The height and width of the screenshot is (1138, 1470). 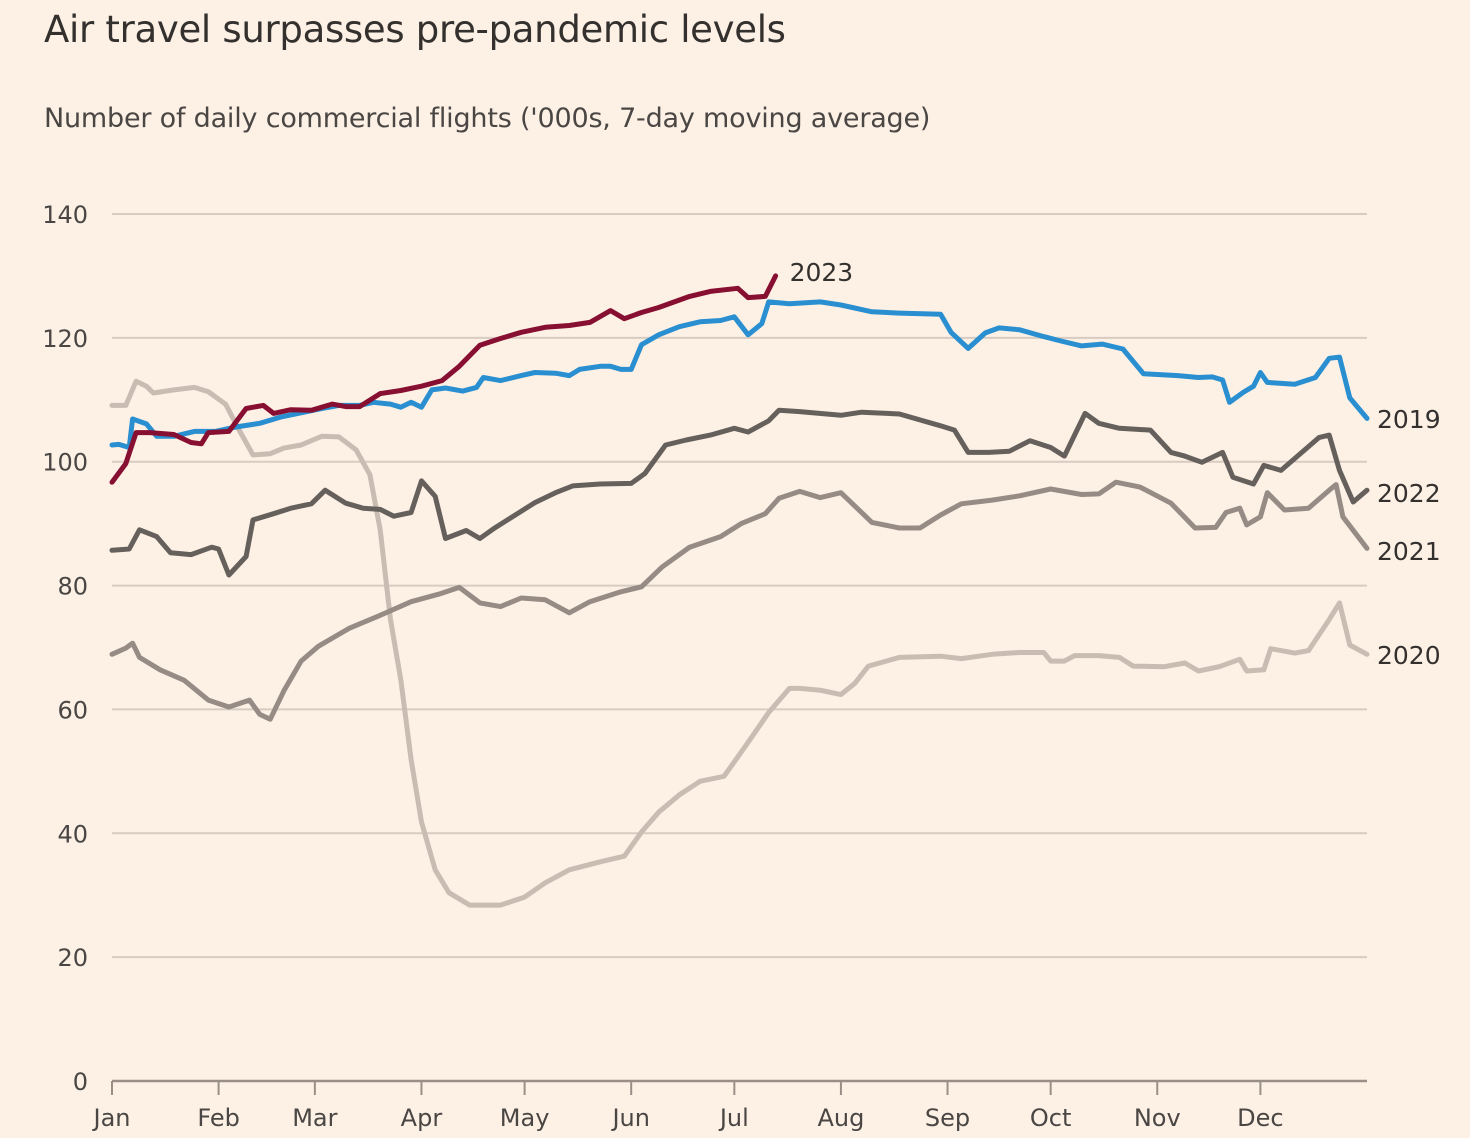 What do you see at coordinates (65, 215) in the screenshot?
I see `y-tick-label: 140` at bounding box center [65, 215].